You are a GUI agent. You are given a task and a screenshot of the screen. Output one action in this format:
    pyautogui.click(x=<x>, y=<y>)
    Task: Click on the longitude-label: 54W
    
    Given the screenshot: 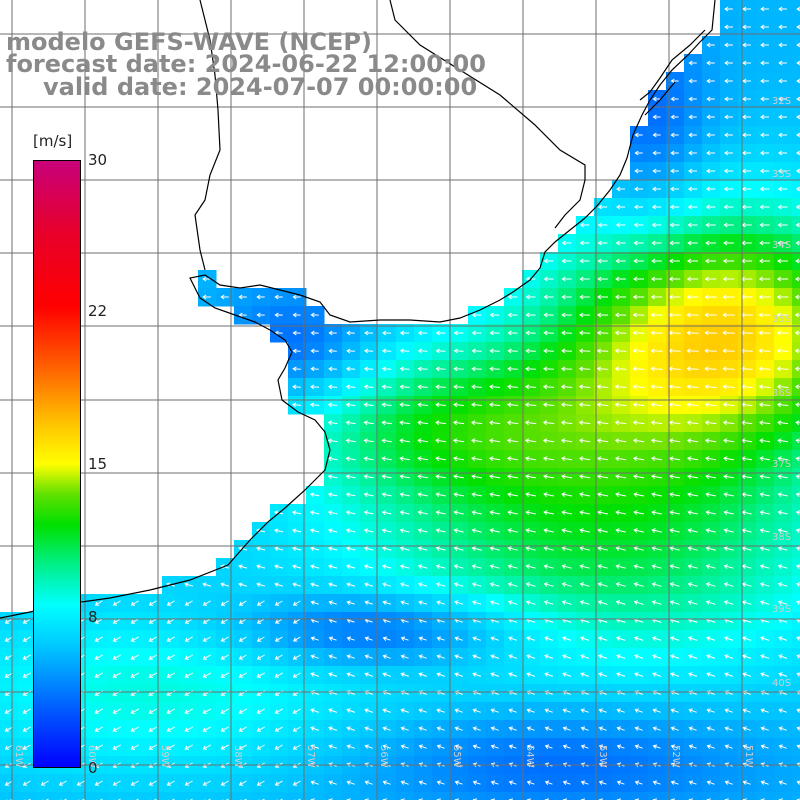 What is the action you would take?
    pyautogui.click(x=529, y=756)
    